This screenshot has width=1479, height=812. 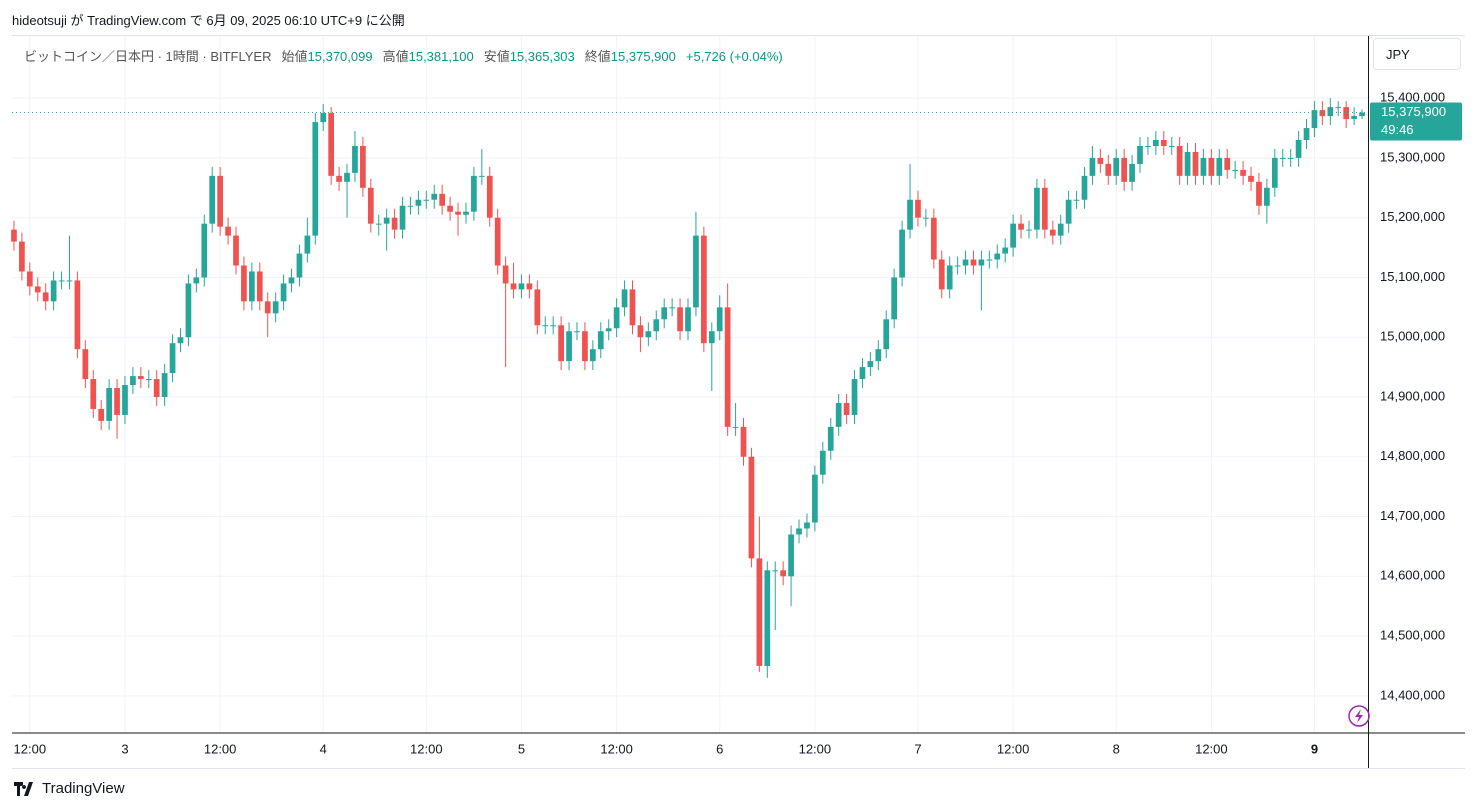 What do you see at coordinates (1412, 694) in the screenshot?
I see `y-tick-label: 14,400,000` at bounding box center [1412, 694].